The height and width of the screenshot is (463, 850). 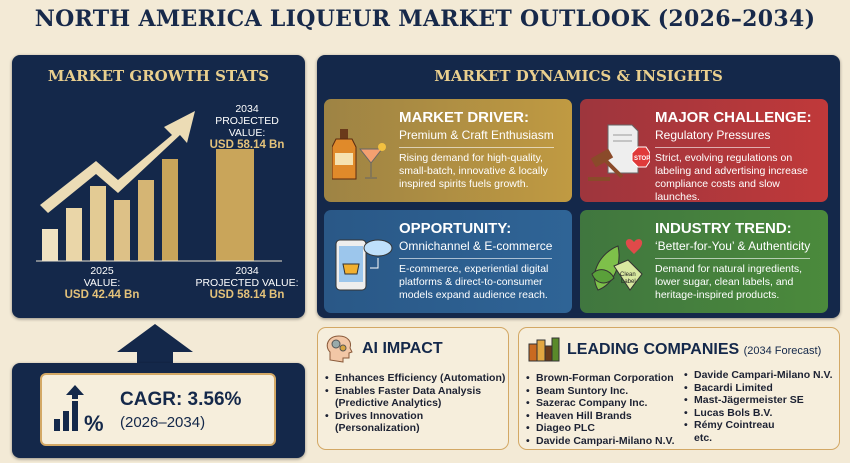 I want to click on bar-chart-percent-icon: %, so click(x=79, y=410).